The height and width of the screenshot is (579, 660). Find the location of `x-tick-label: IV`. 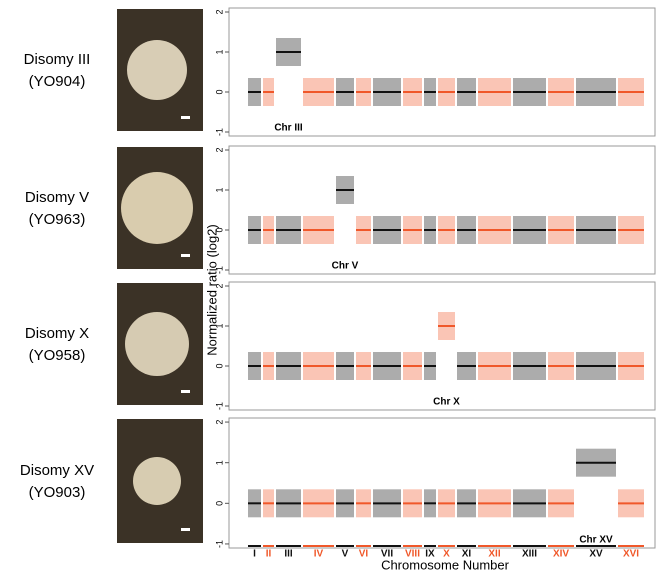

x-tick-label: IV is located at coordinates (319, 554).